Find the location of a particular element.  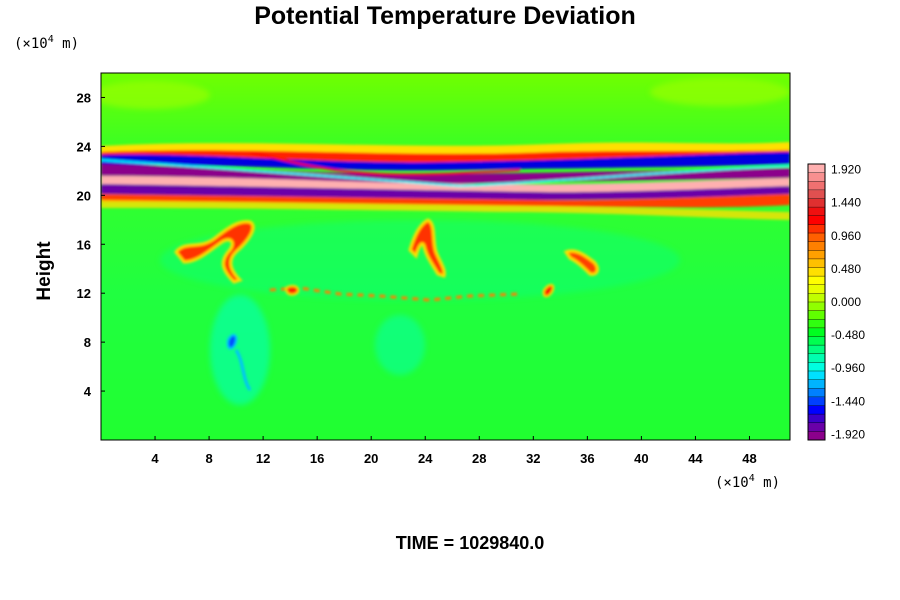

colorbar-label: -1.440 is located at coordinates (848, 401).